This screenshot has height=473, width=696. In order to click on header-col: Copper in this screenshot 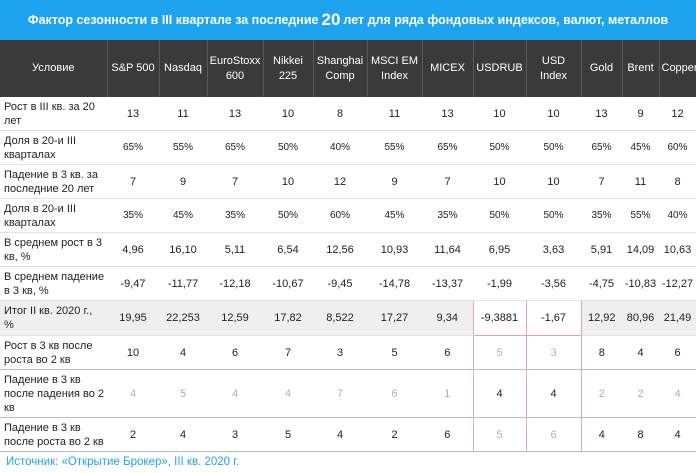, I will do `click(677, 68)`.